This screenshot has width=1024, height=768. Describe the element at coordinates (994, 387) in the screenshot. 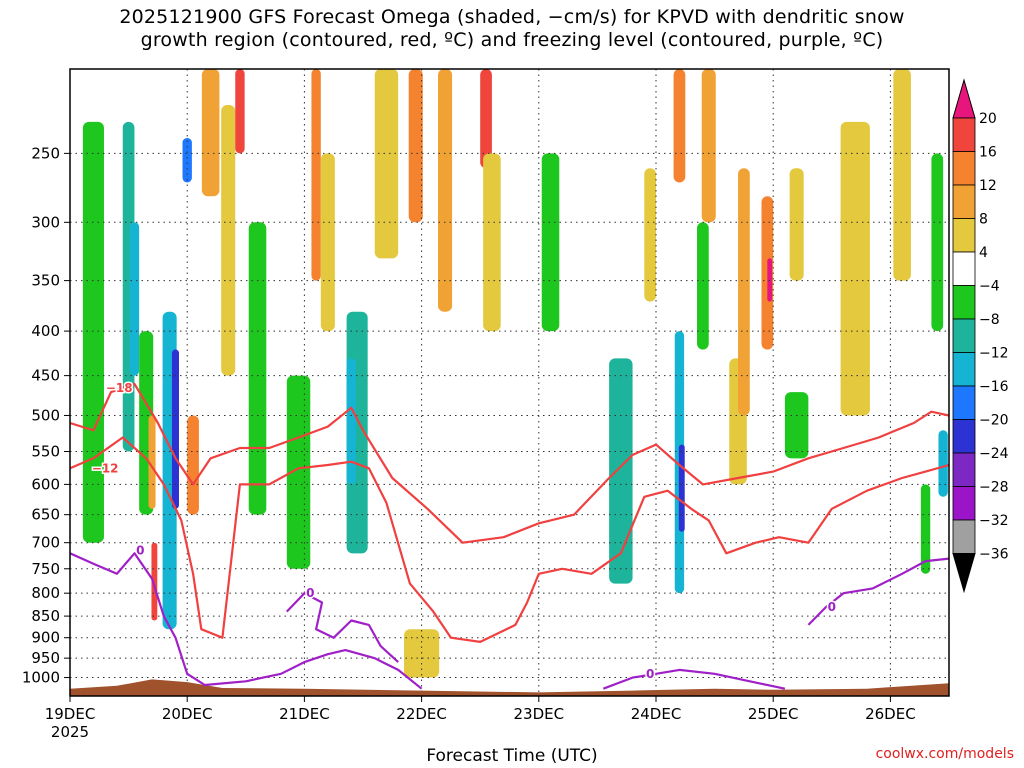

I see `colorbar-tick-label: −16` at that location.